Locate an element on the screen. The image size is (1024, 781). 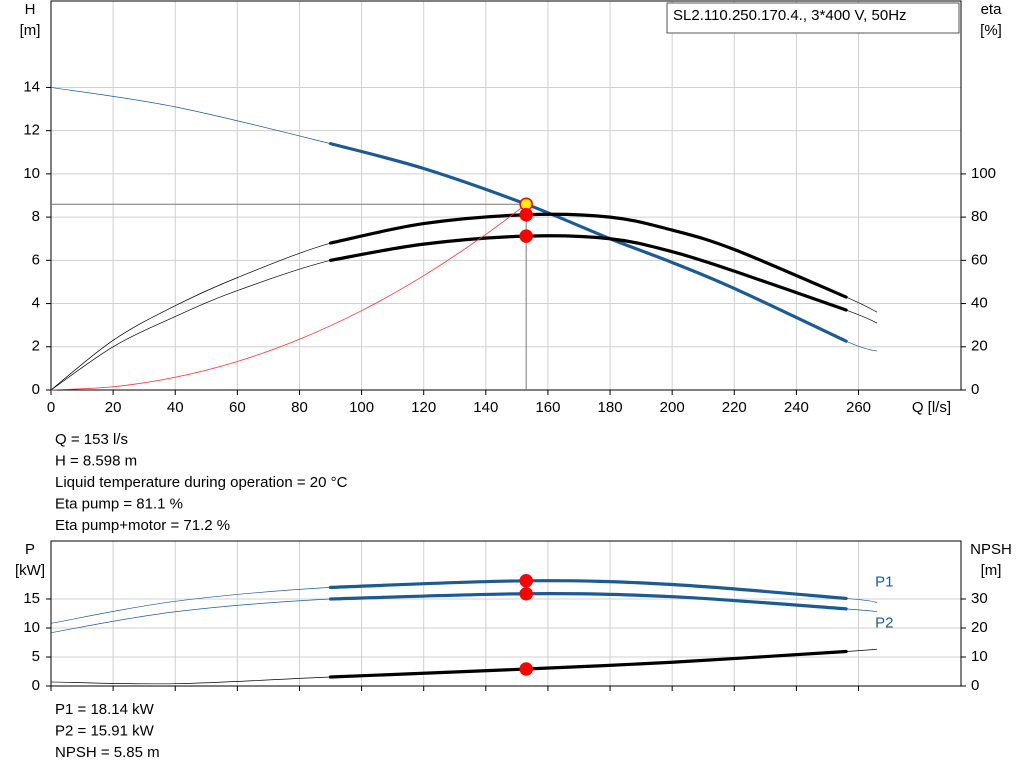
y-tick-label: 5 is located at coordinates (36, 656).